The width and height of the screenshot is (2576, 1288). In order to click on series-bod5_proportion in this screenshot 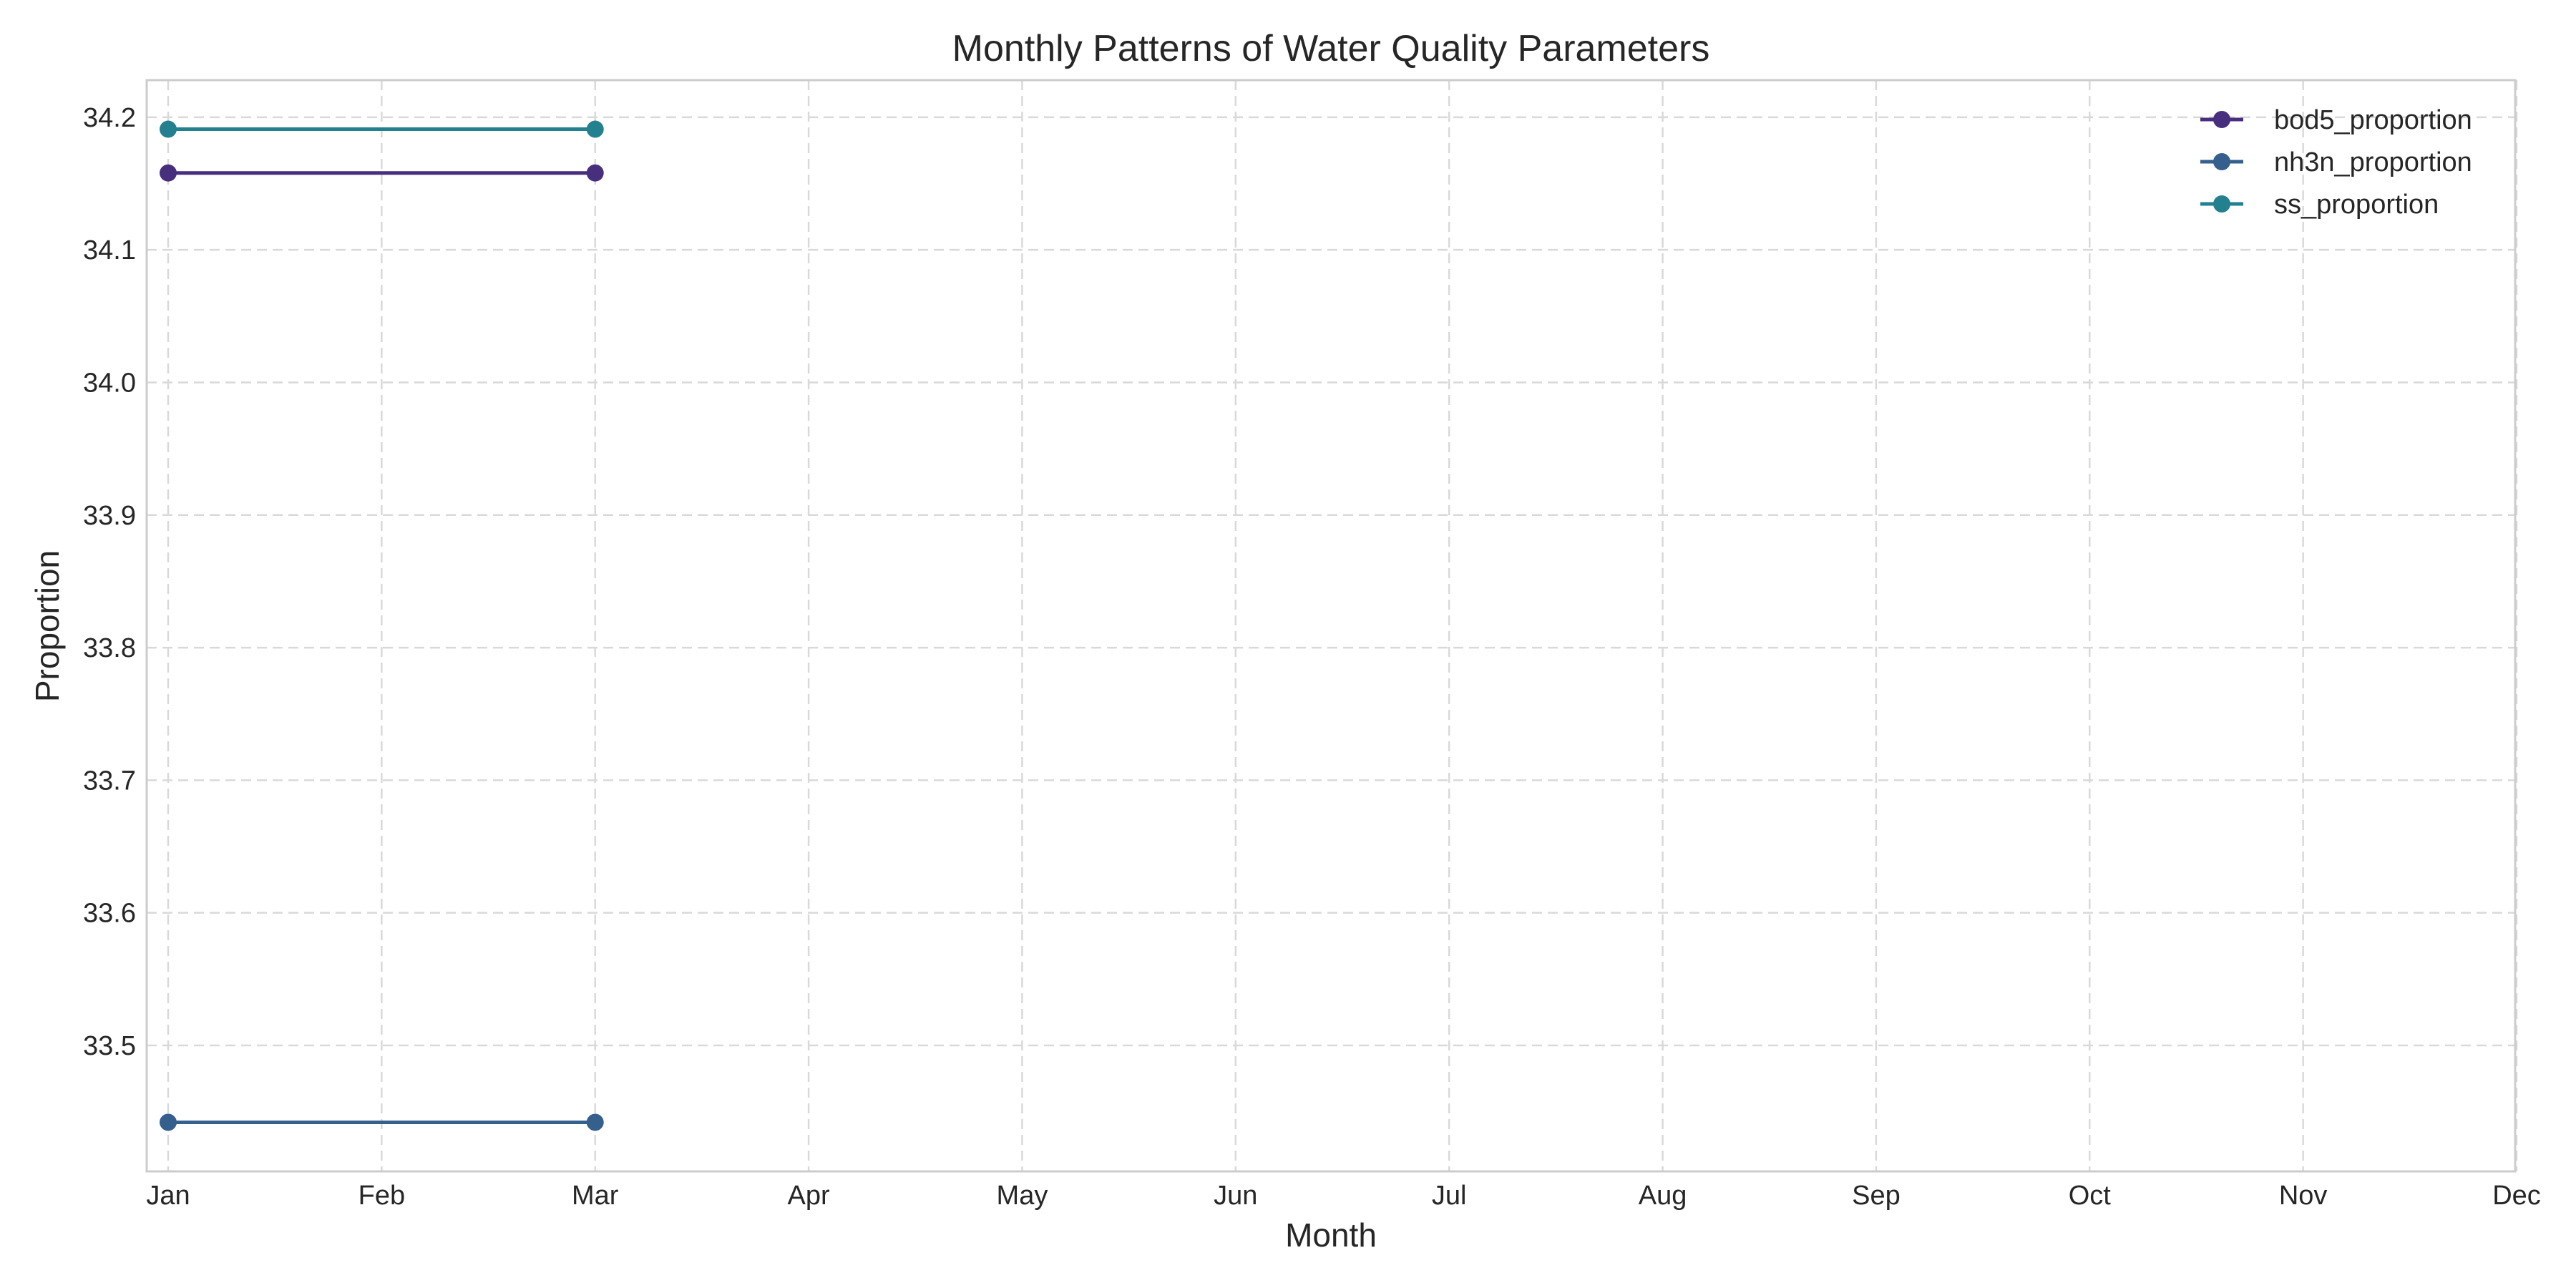, I will do `click(382, 173)`.